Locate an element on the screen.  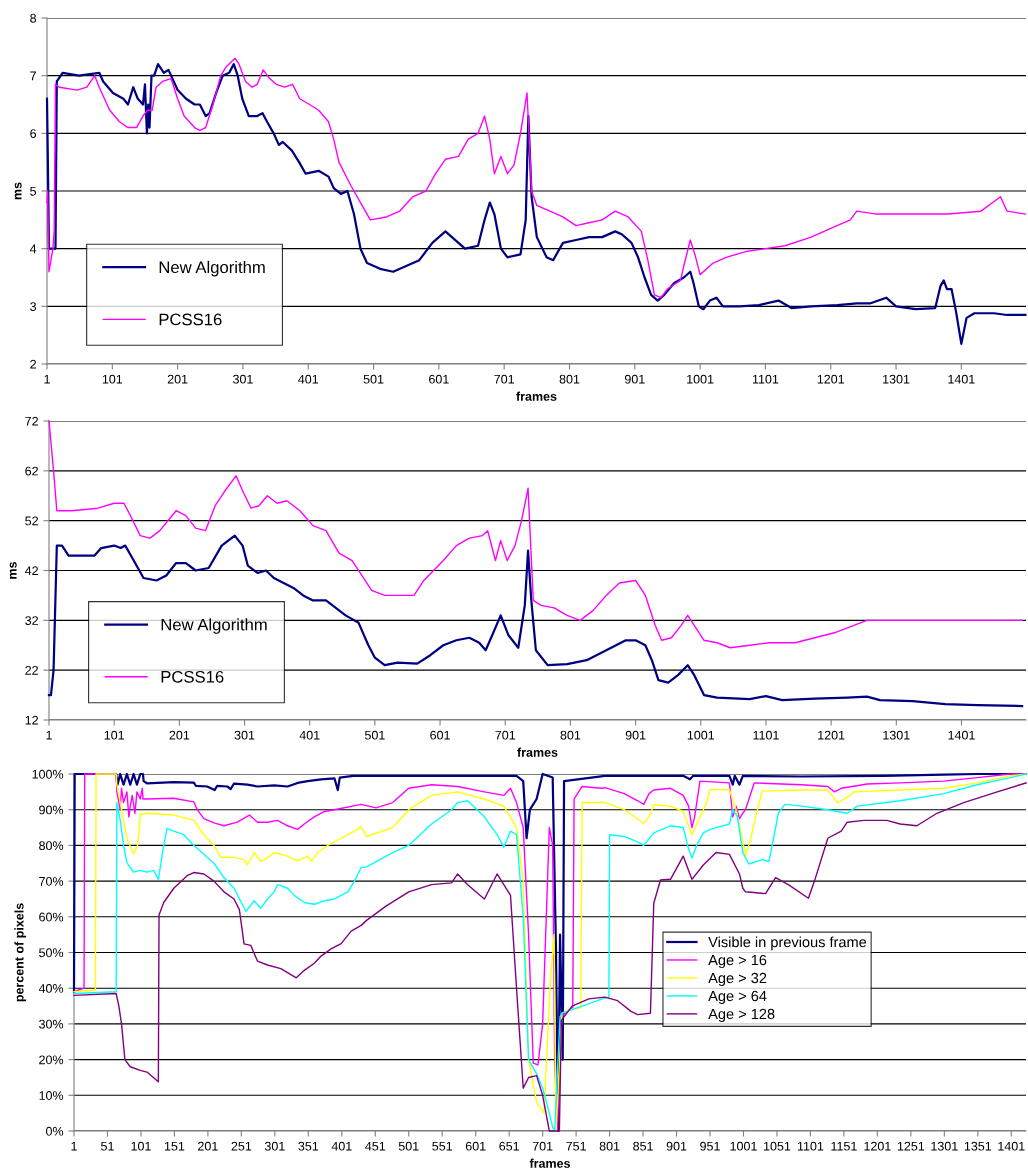
y-tick-label: 50% is located at coordinates (51, 953).